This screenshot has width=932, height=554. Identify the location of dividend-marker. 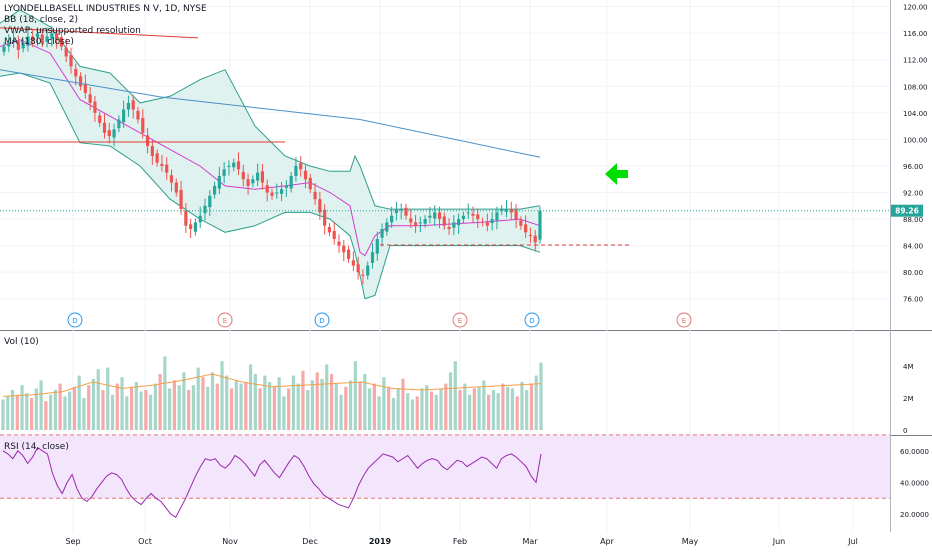
(322, 320).